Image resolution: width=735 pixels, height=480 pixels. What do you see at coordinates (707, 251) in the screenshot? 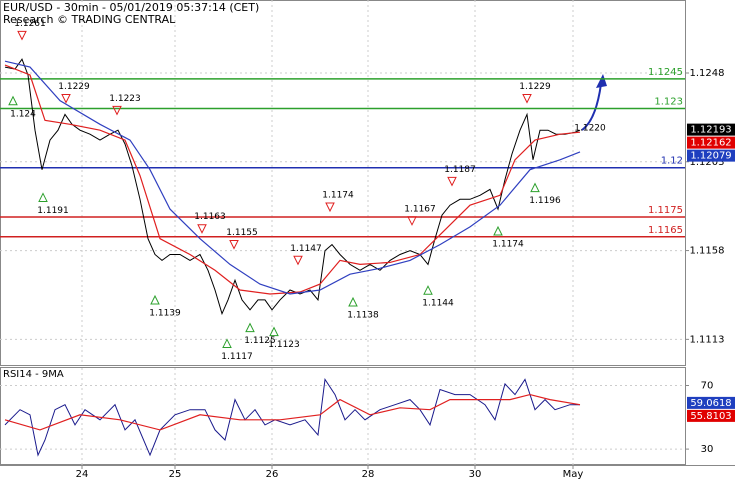
I see `y-tick-label: 1.1158` at bounding box center [707, 251].